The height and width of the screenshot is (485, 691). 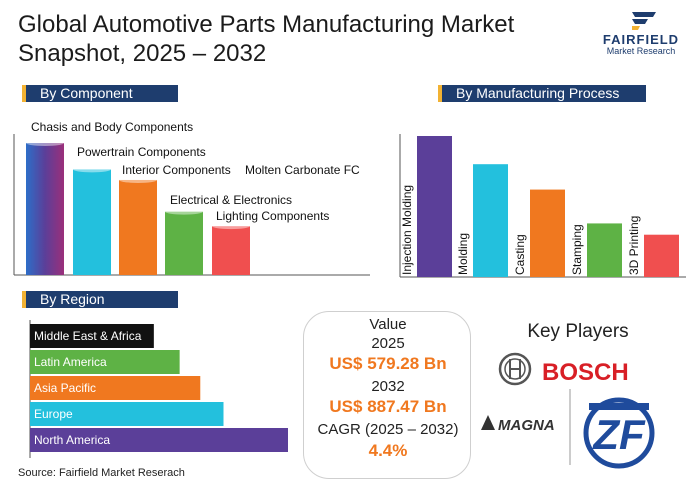 What do you see at coordinates (585, 372) in the screenshot?
I see `bosch-logo-text: BOSCH` at bounding box center [585, 372].